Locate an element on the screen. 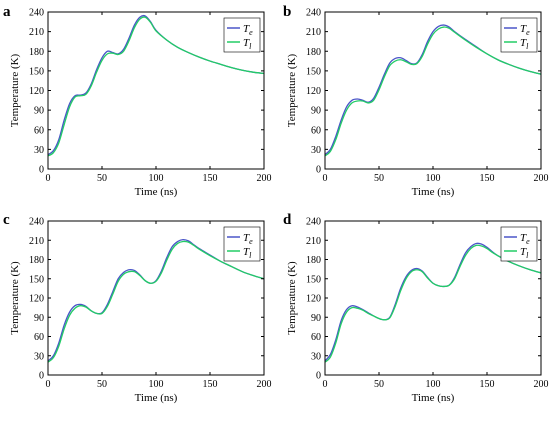 Image resolution: width=550 pixels, height=424 pixels. panel-label: b is located at coordinates (287, 12).